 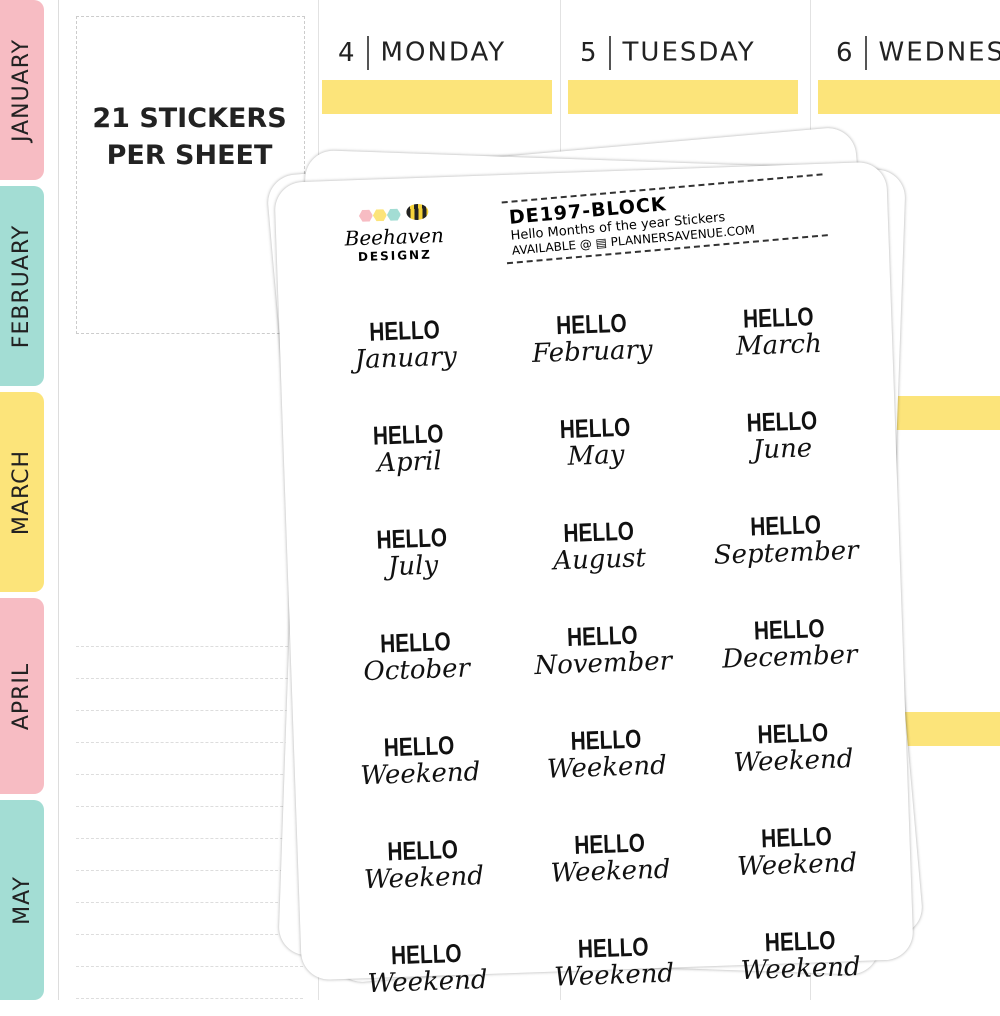 What do you see at coordinates (22, 286) in the screenshot?
I see `tab-february: FEBRUARY` at bounding box center [22, 286].